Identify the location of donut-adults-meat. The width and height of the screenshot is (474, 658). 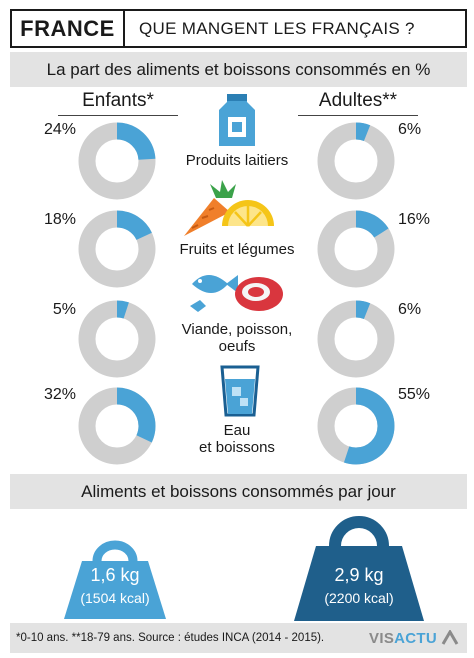
(356, 339).